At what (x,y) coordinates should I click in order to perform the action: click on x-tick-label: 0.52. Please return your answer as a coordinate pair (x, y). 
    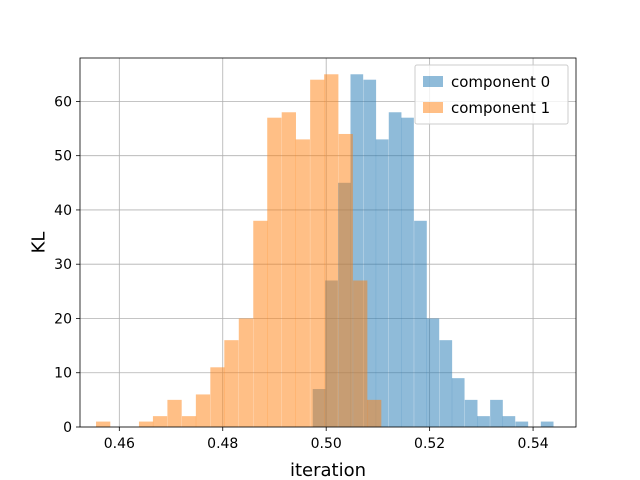
    Looking at the image, I should click on (429, 444).